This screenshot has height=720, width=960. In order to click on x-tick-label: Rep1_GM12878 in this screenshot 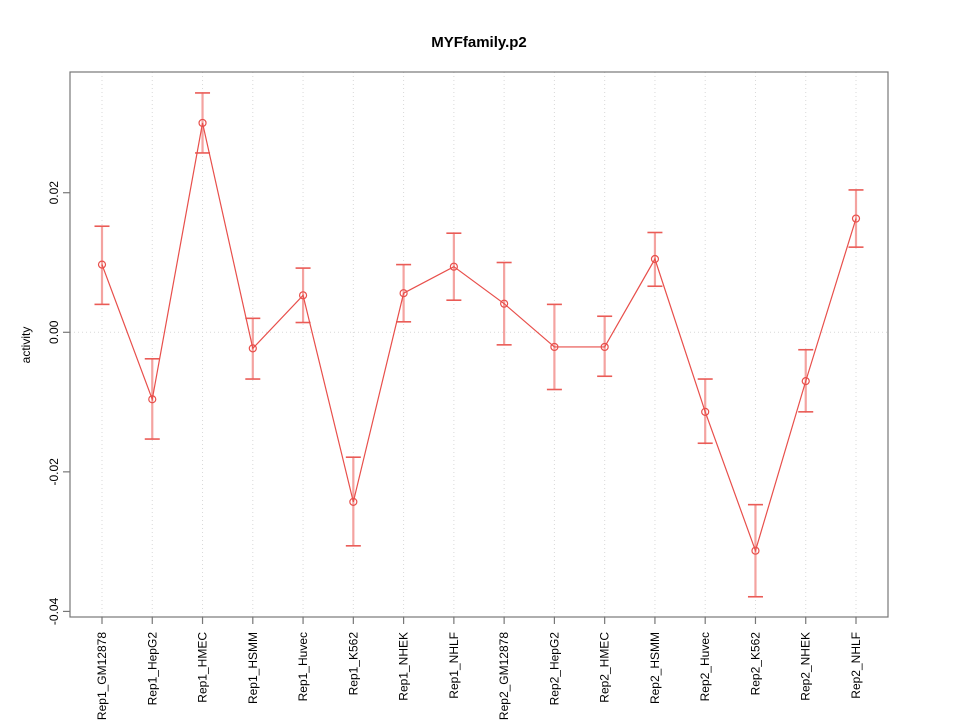, I will do `click(102, 676)`.